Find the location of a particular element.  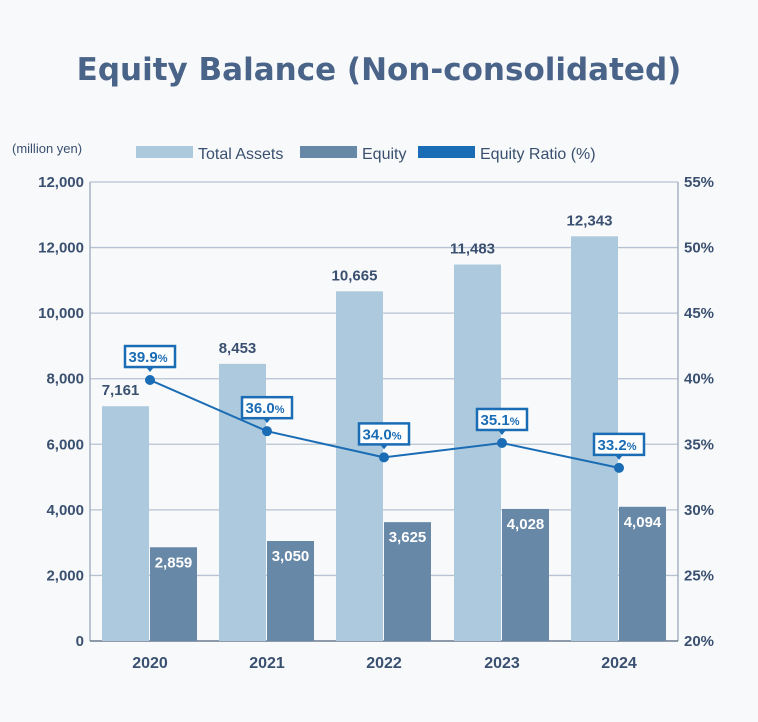

legend-label: Equity is located at coordinates (384, 154).